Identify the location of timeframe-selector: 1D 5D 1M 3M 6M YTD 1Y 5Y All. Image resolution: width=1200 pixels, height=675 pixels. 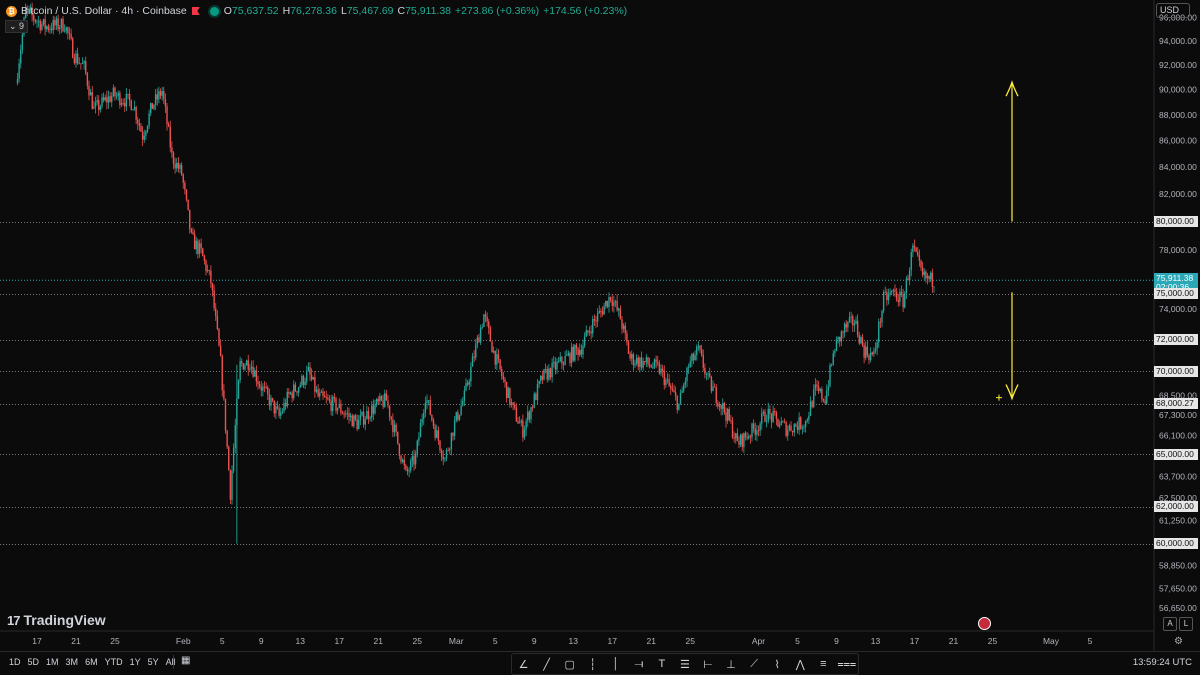
(96, 662).